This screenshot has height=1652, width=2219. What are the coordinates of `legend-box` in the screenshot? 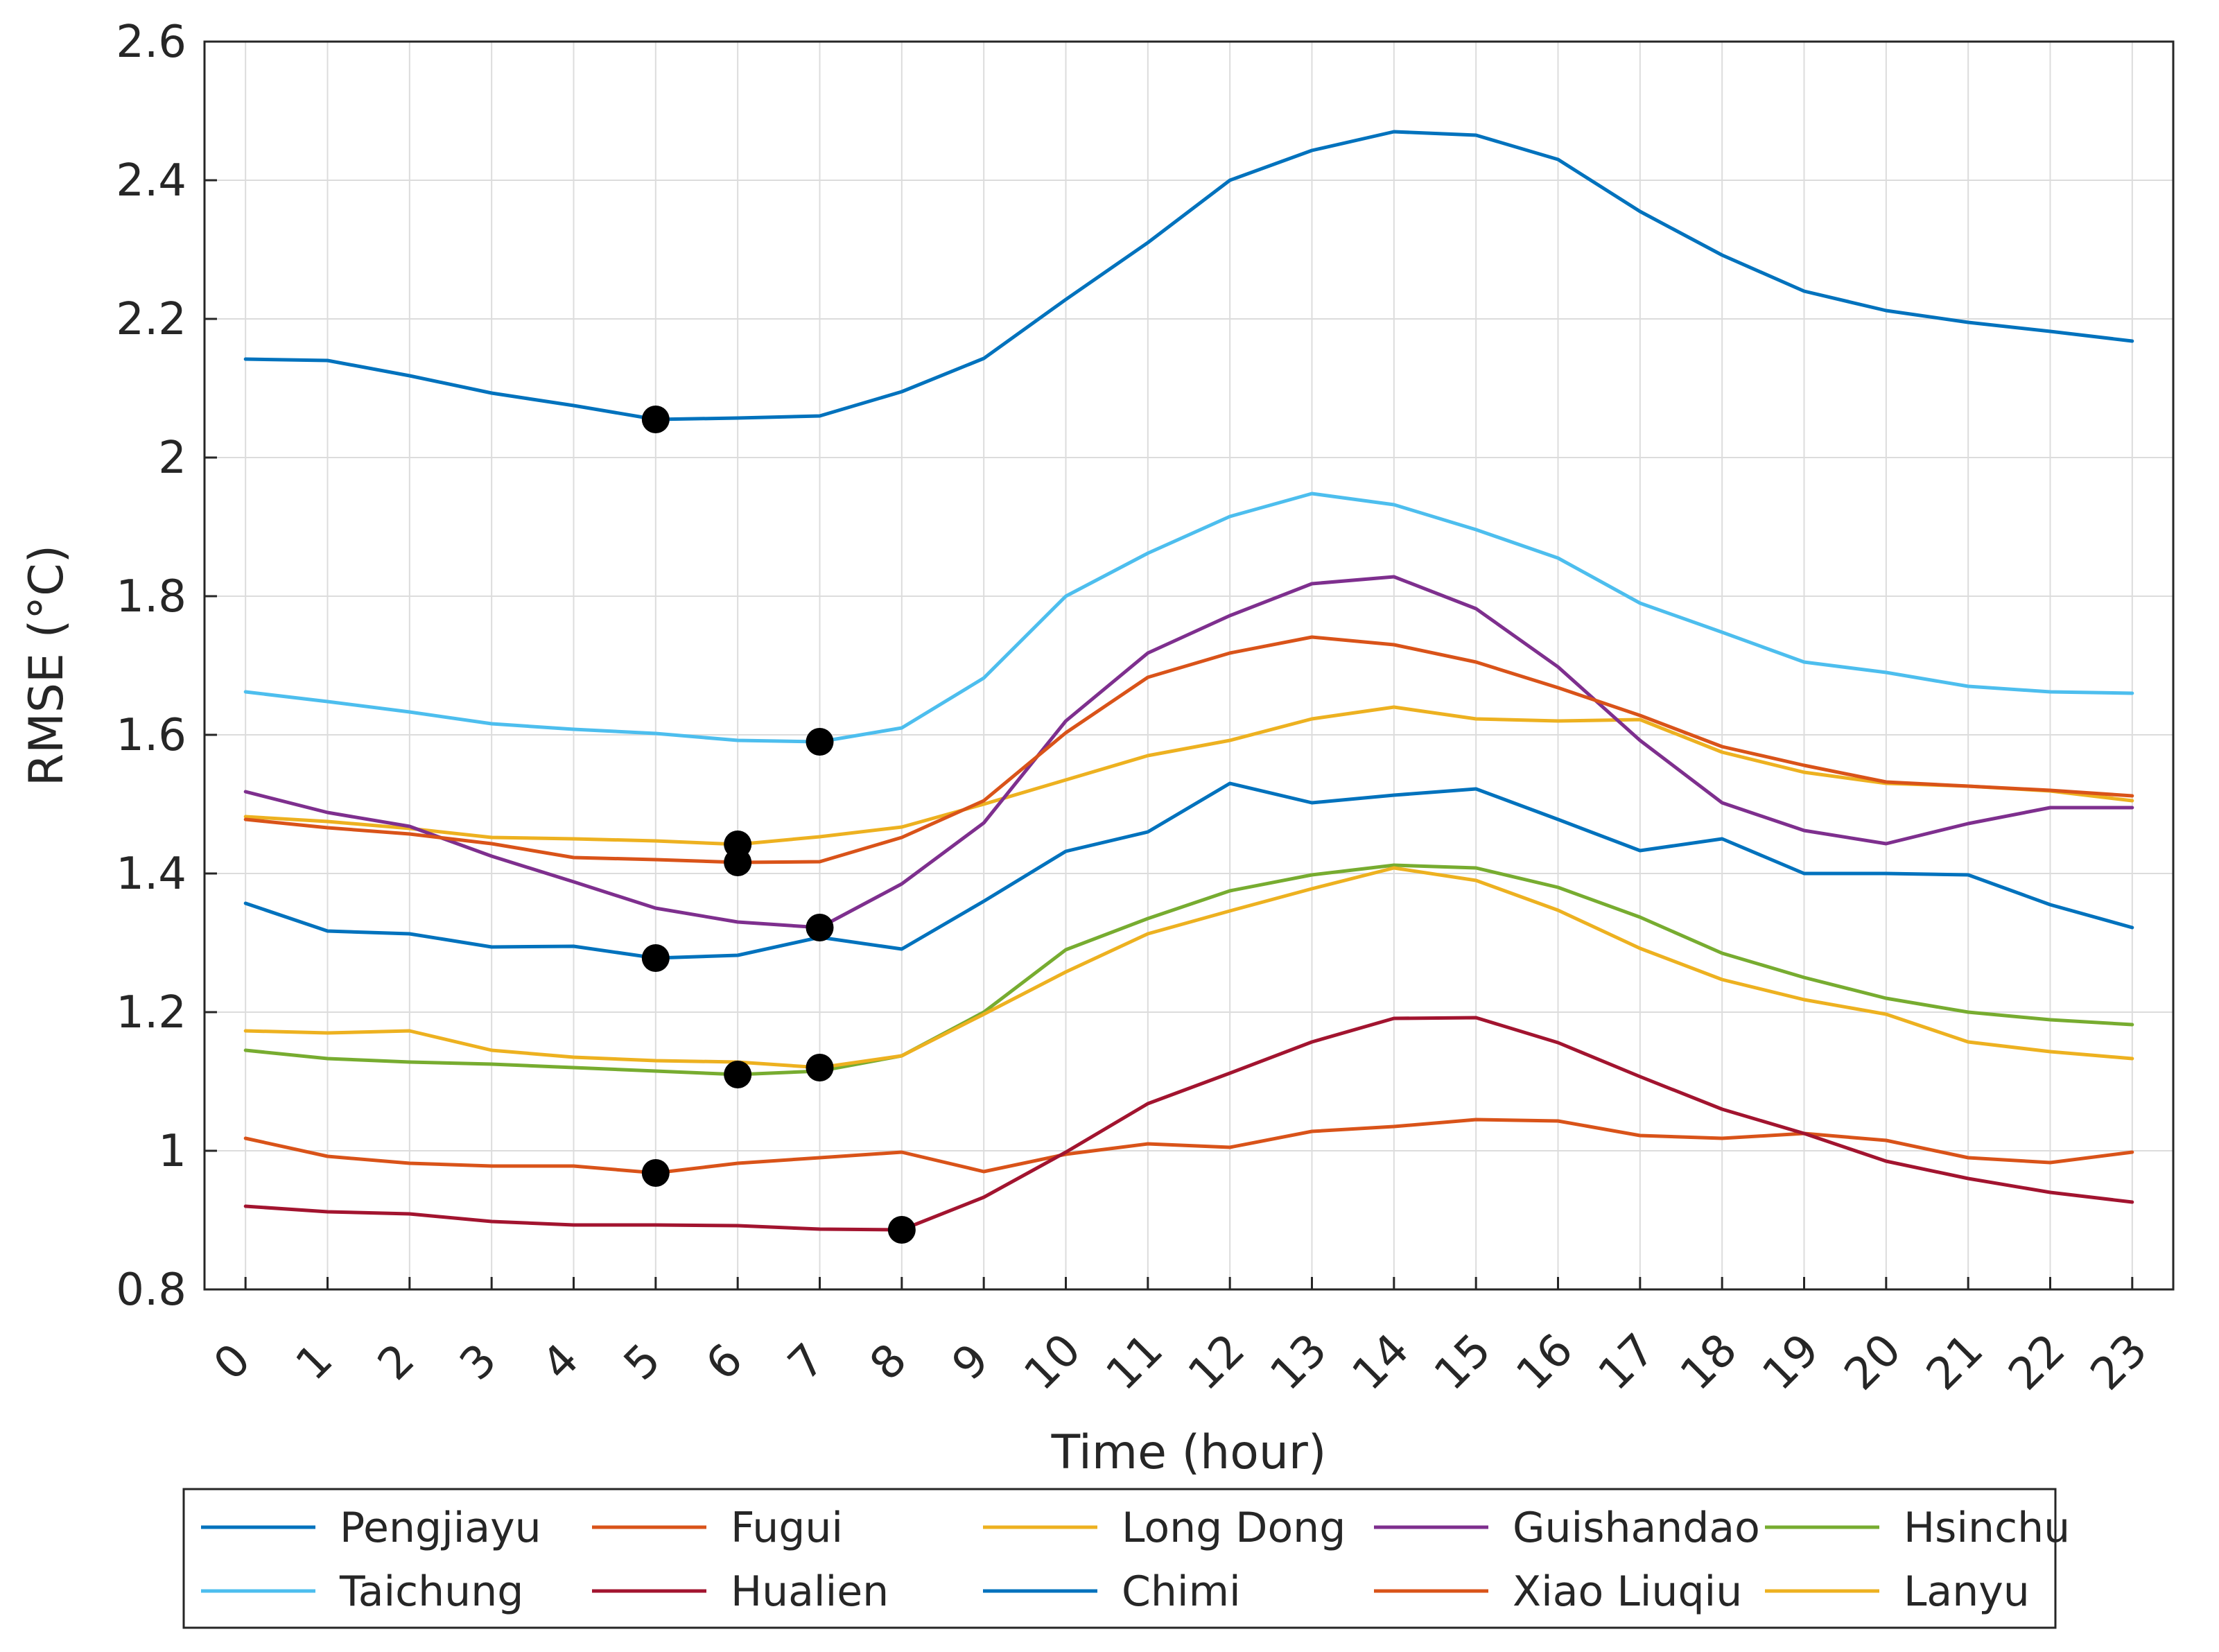 It's located at (1119, 1558).